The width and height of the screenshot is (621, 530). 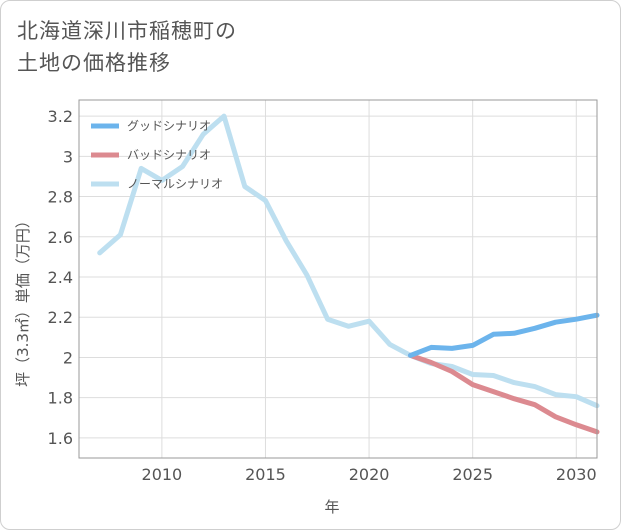 What do you see at coordinates (472, 474) in the screenshot?
I see `x-tick-label: 2025` at bounding box center [472, 474].